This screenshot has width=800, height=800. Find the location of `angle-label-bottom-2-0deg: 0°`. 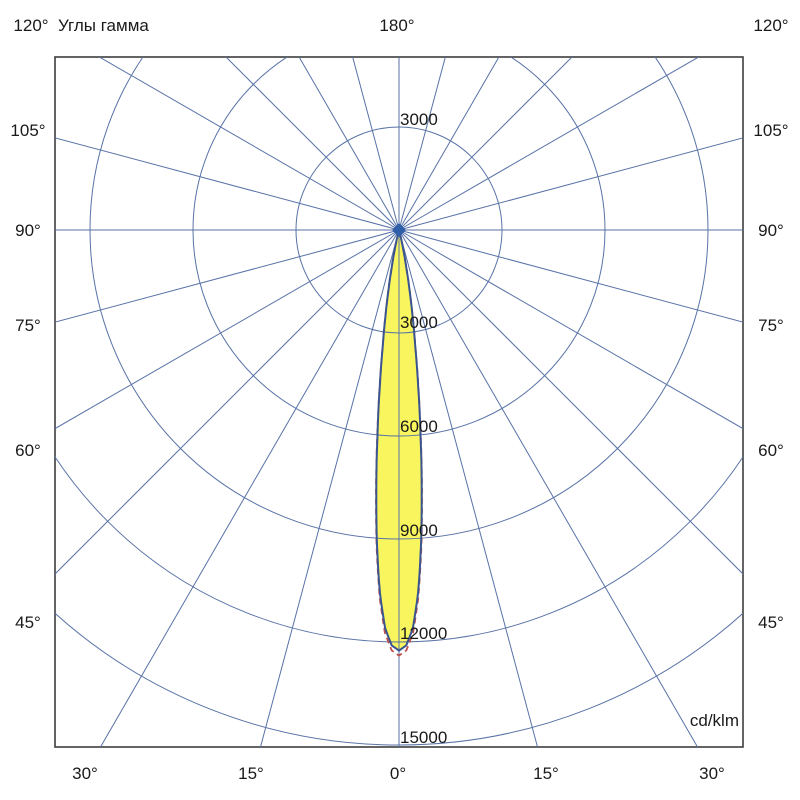

angle-label-bottom-2-0deg: 0° is located at coordinates (398, 773).